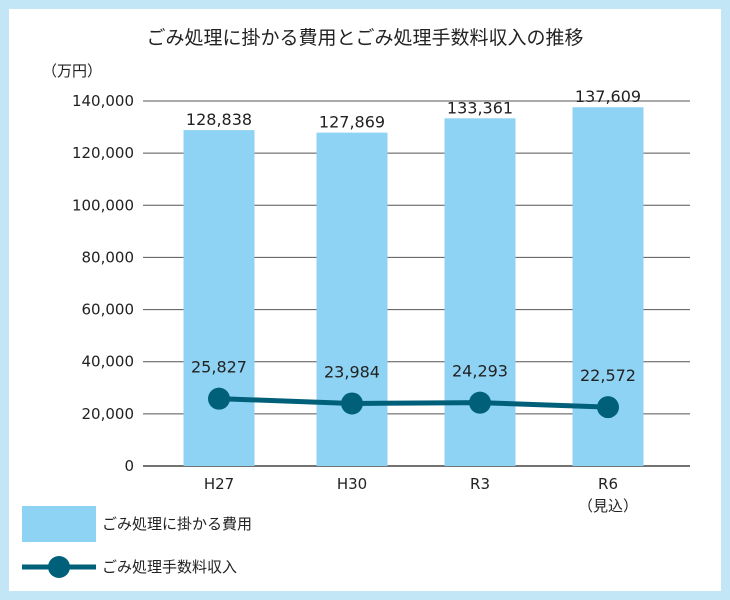  Describe the element at coordinates (413, 109) in the screenshot. I see `bar-data-labels: 128,838 127,869 133,361 137,609` at that location.